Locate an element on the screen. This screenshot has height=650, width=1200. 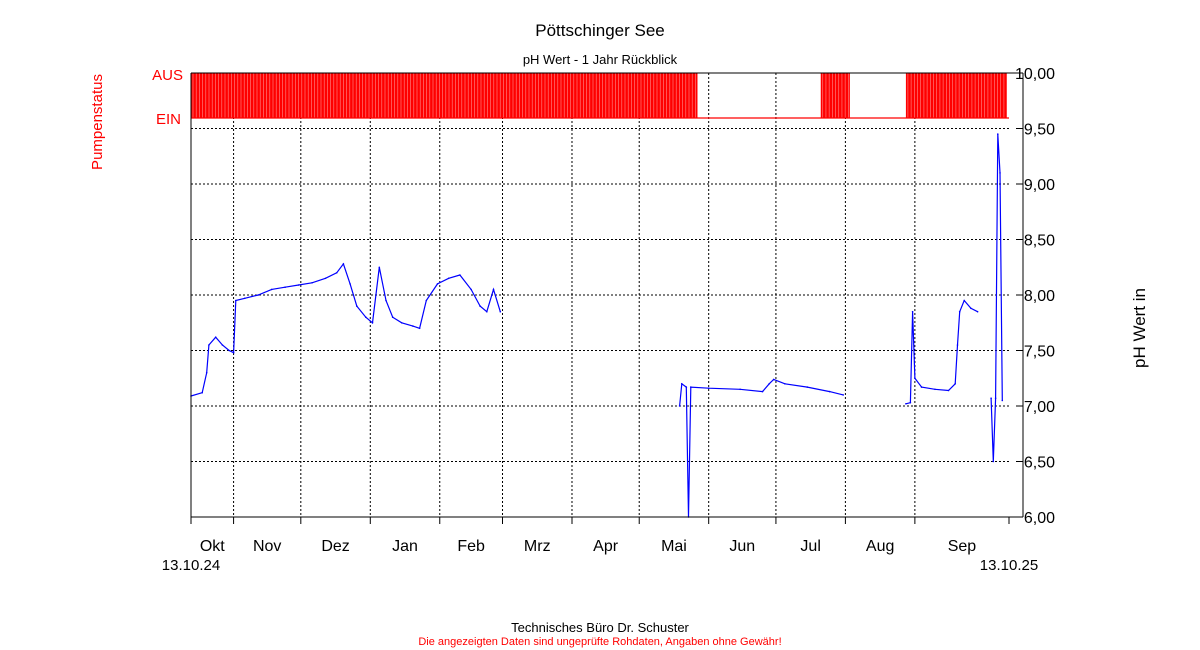
month-label: Mai is located at coordinates (674, 546).